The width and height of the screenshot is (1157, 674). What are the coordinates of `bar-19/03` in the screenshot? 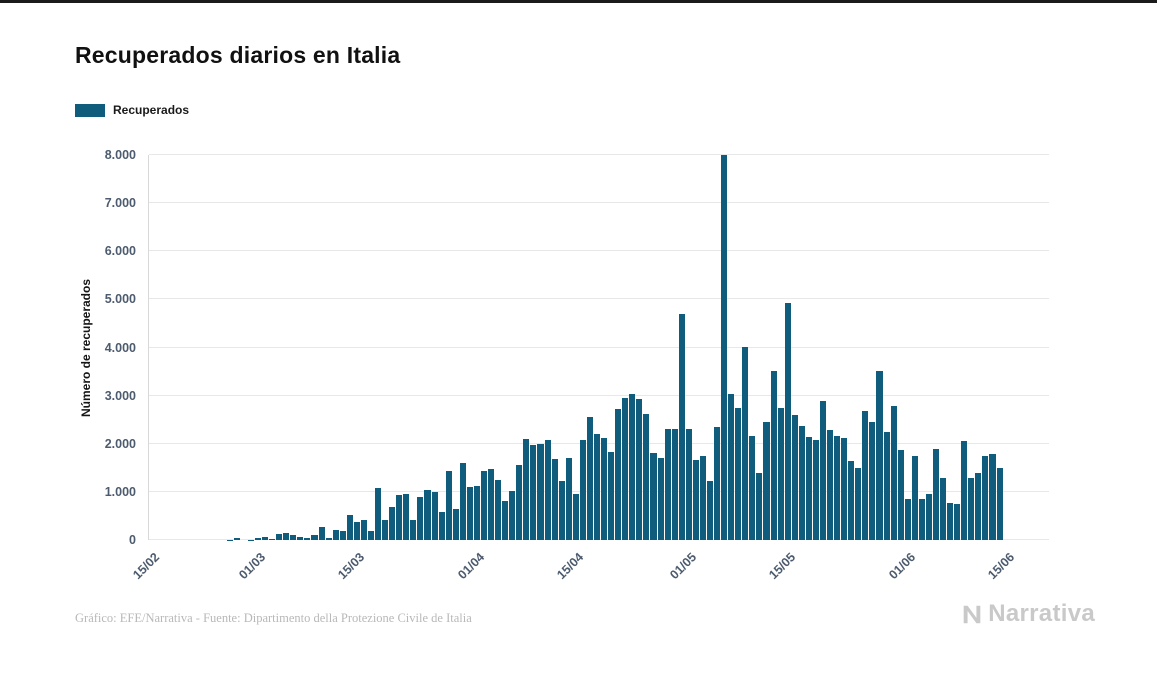 It's located at (385, 530).